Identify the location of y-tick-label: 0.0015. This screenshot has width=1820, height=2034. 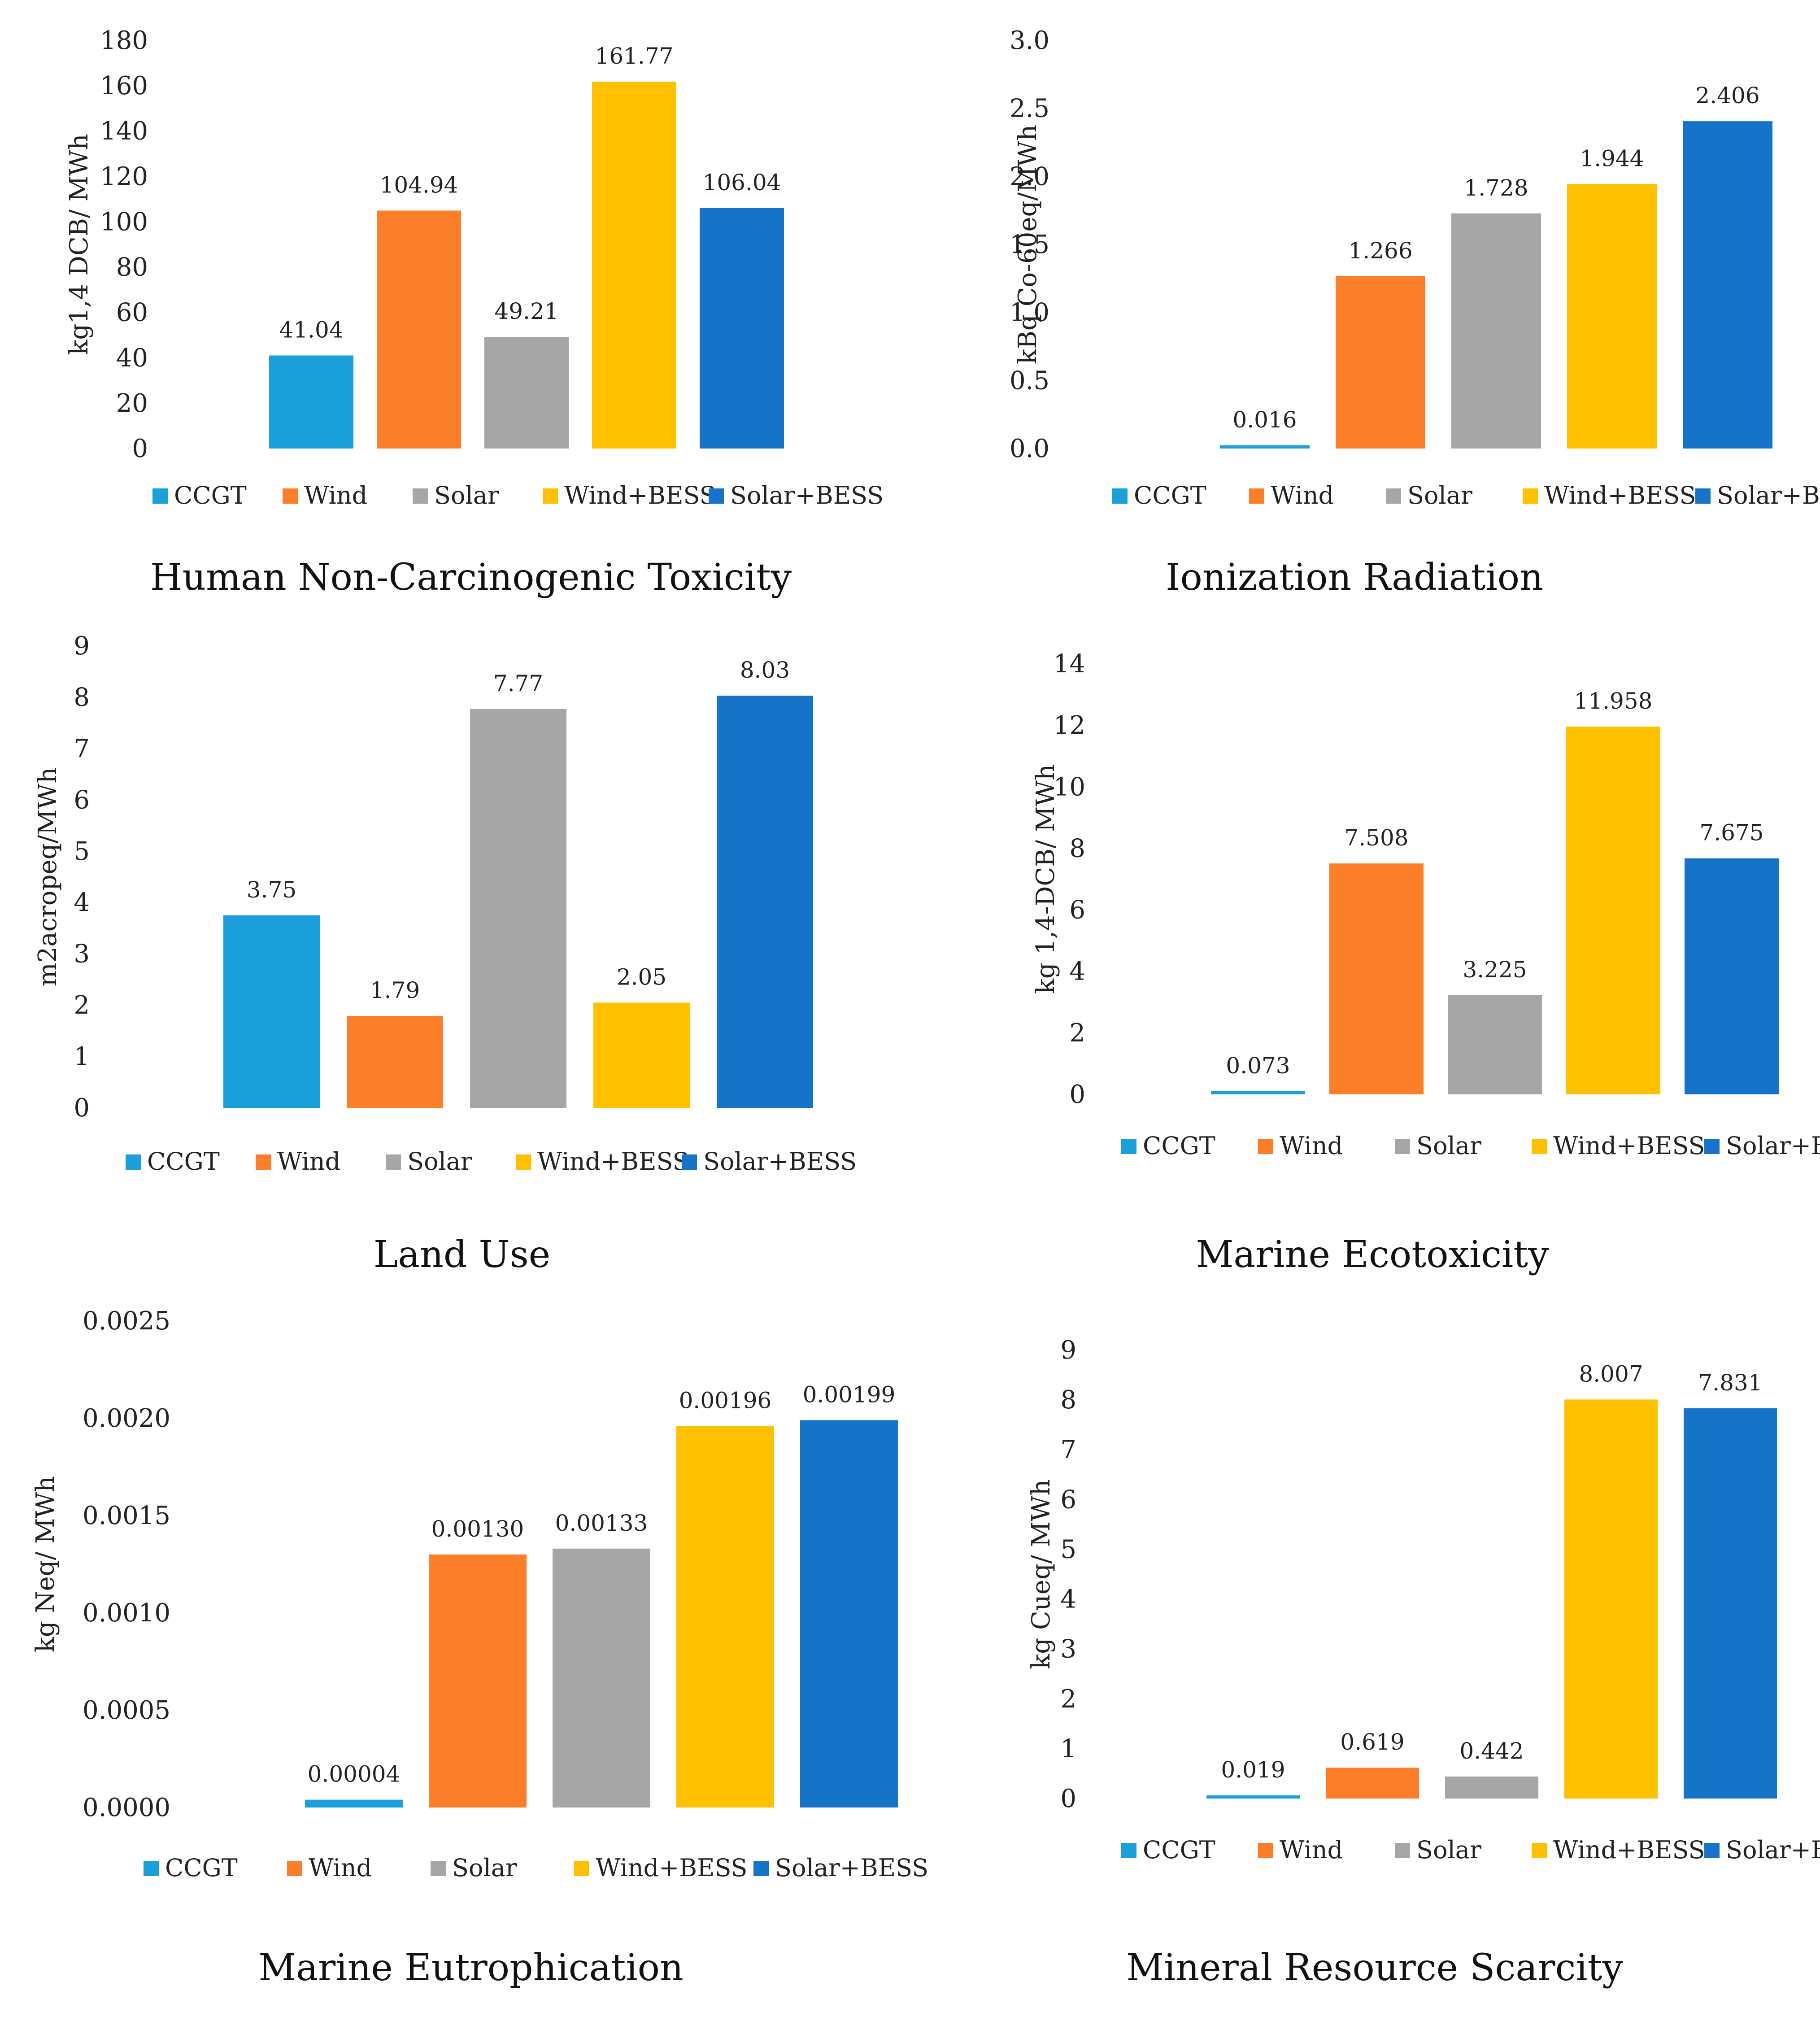
(126, 1515).